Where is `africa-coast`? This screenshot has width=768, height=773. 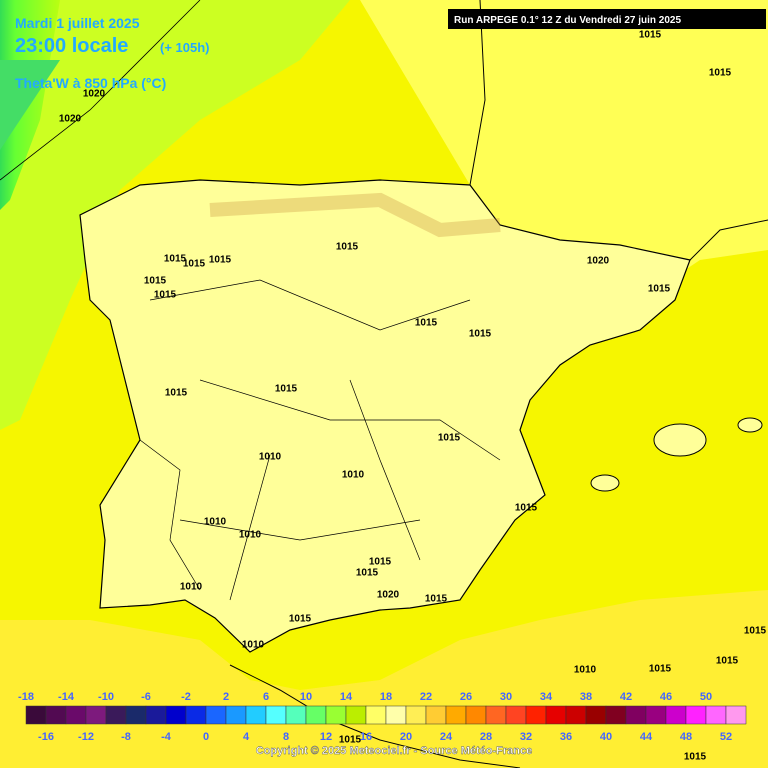
africa-coast is located at coordinates (375, 716).